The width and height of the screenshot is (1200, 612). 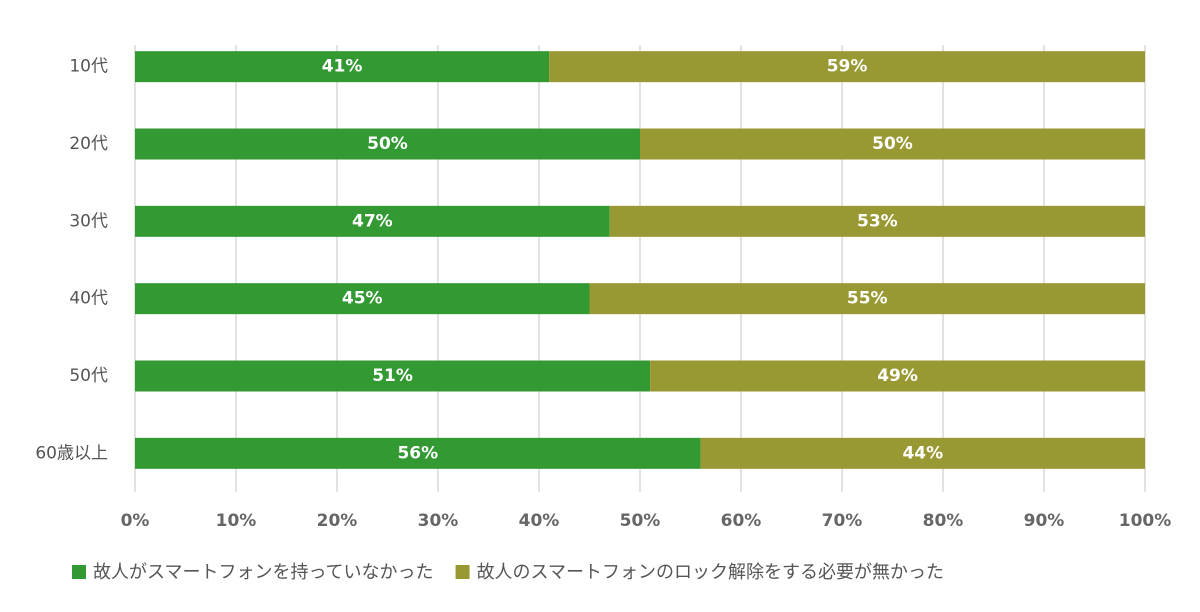 What do you see at coordinates (539, 521) in the screenshot?
I see `x-tick-label: 40%` at bounding box center [539, 521].